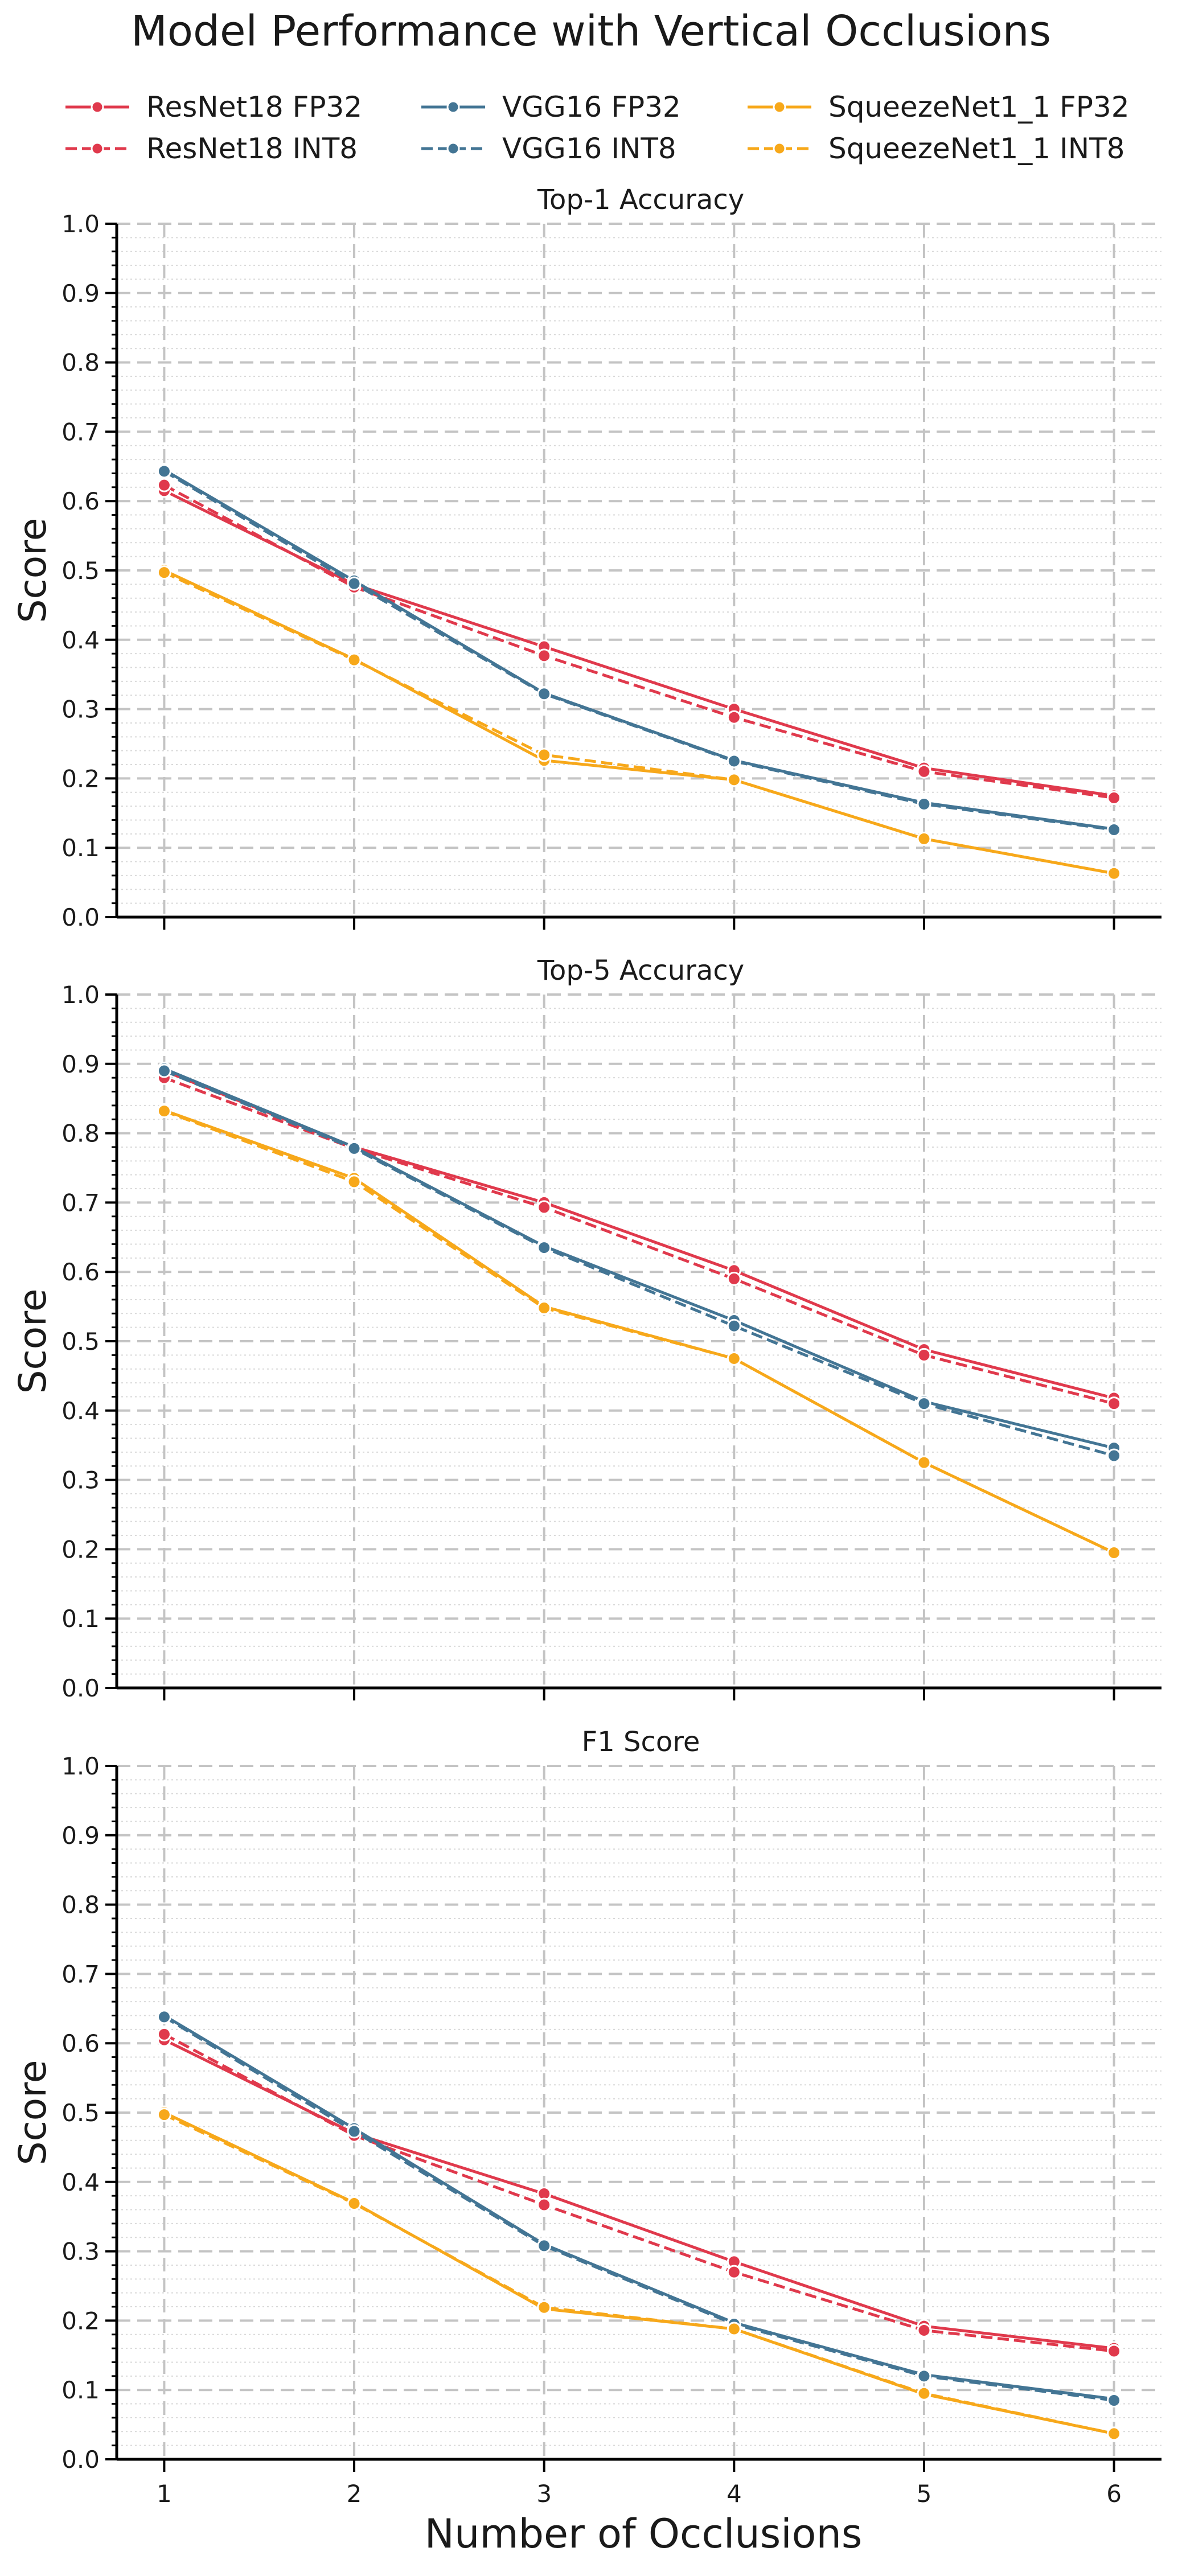  I want to click on legend-label: SqueezeNet1_1 INT8, so click(976, 148).